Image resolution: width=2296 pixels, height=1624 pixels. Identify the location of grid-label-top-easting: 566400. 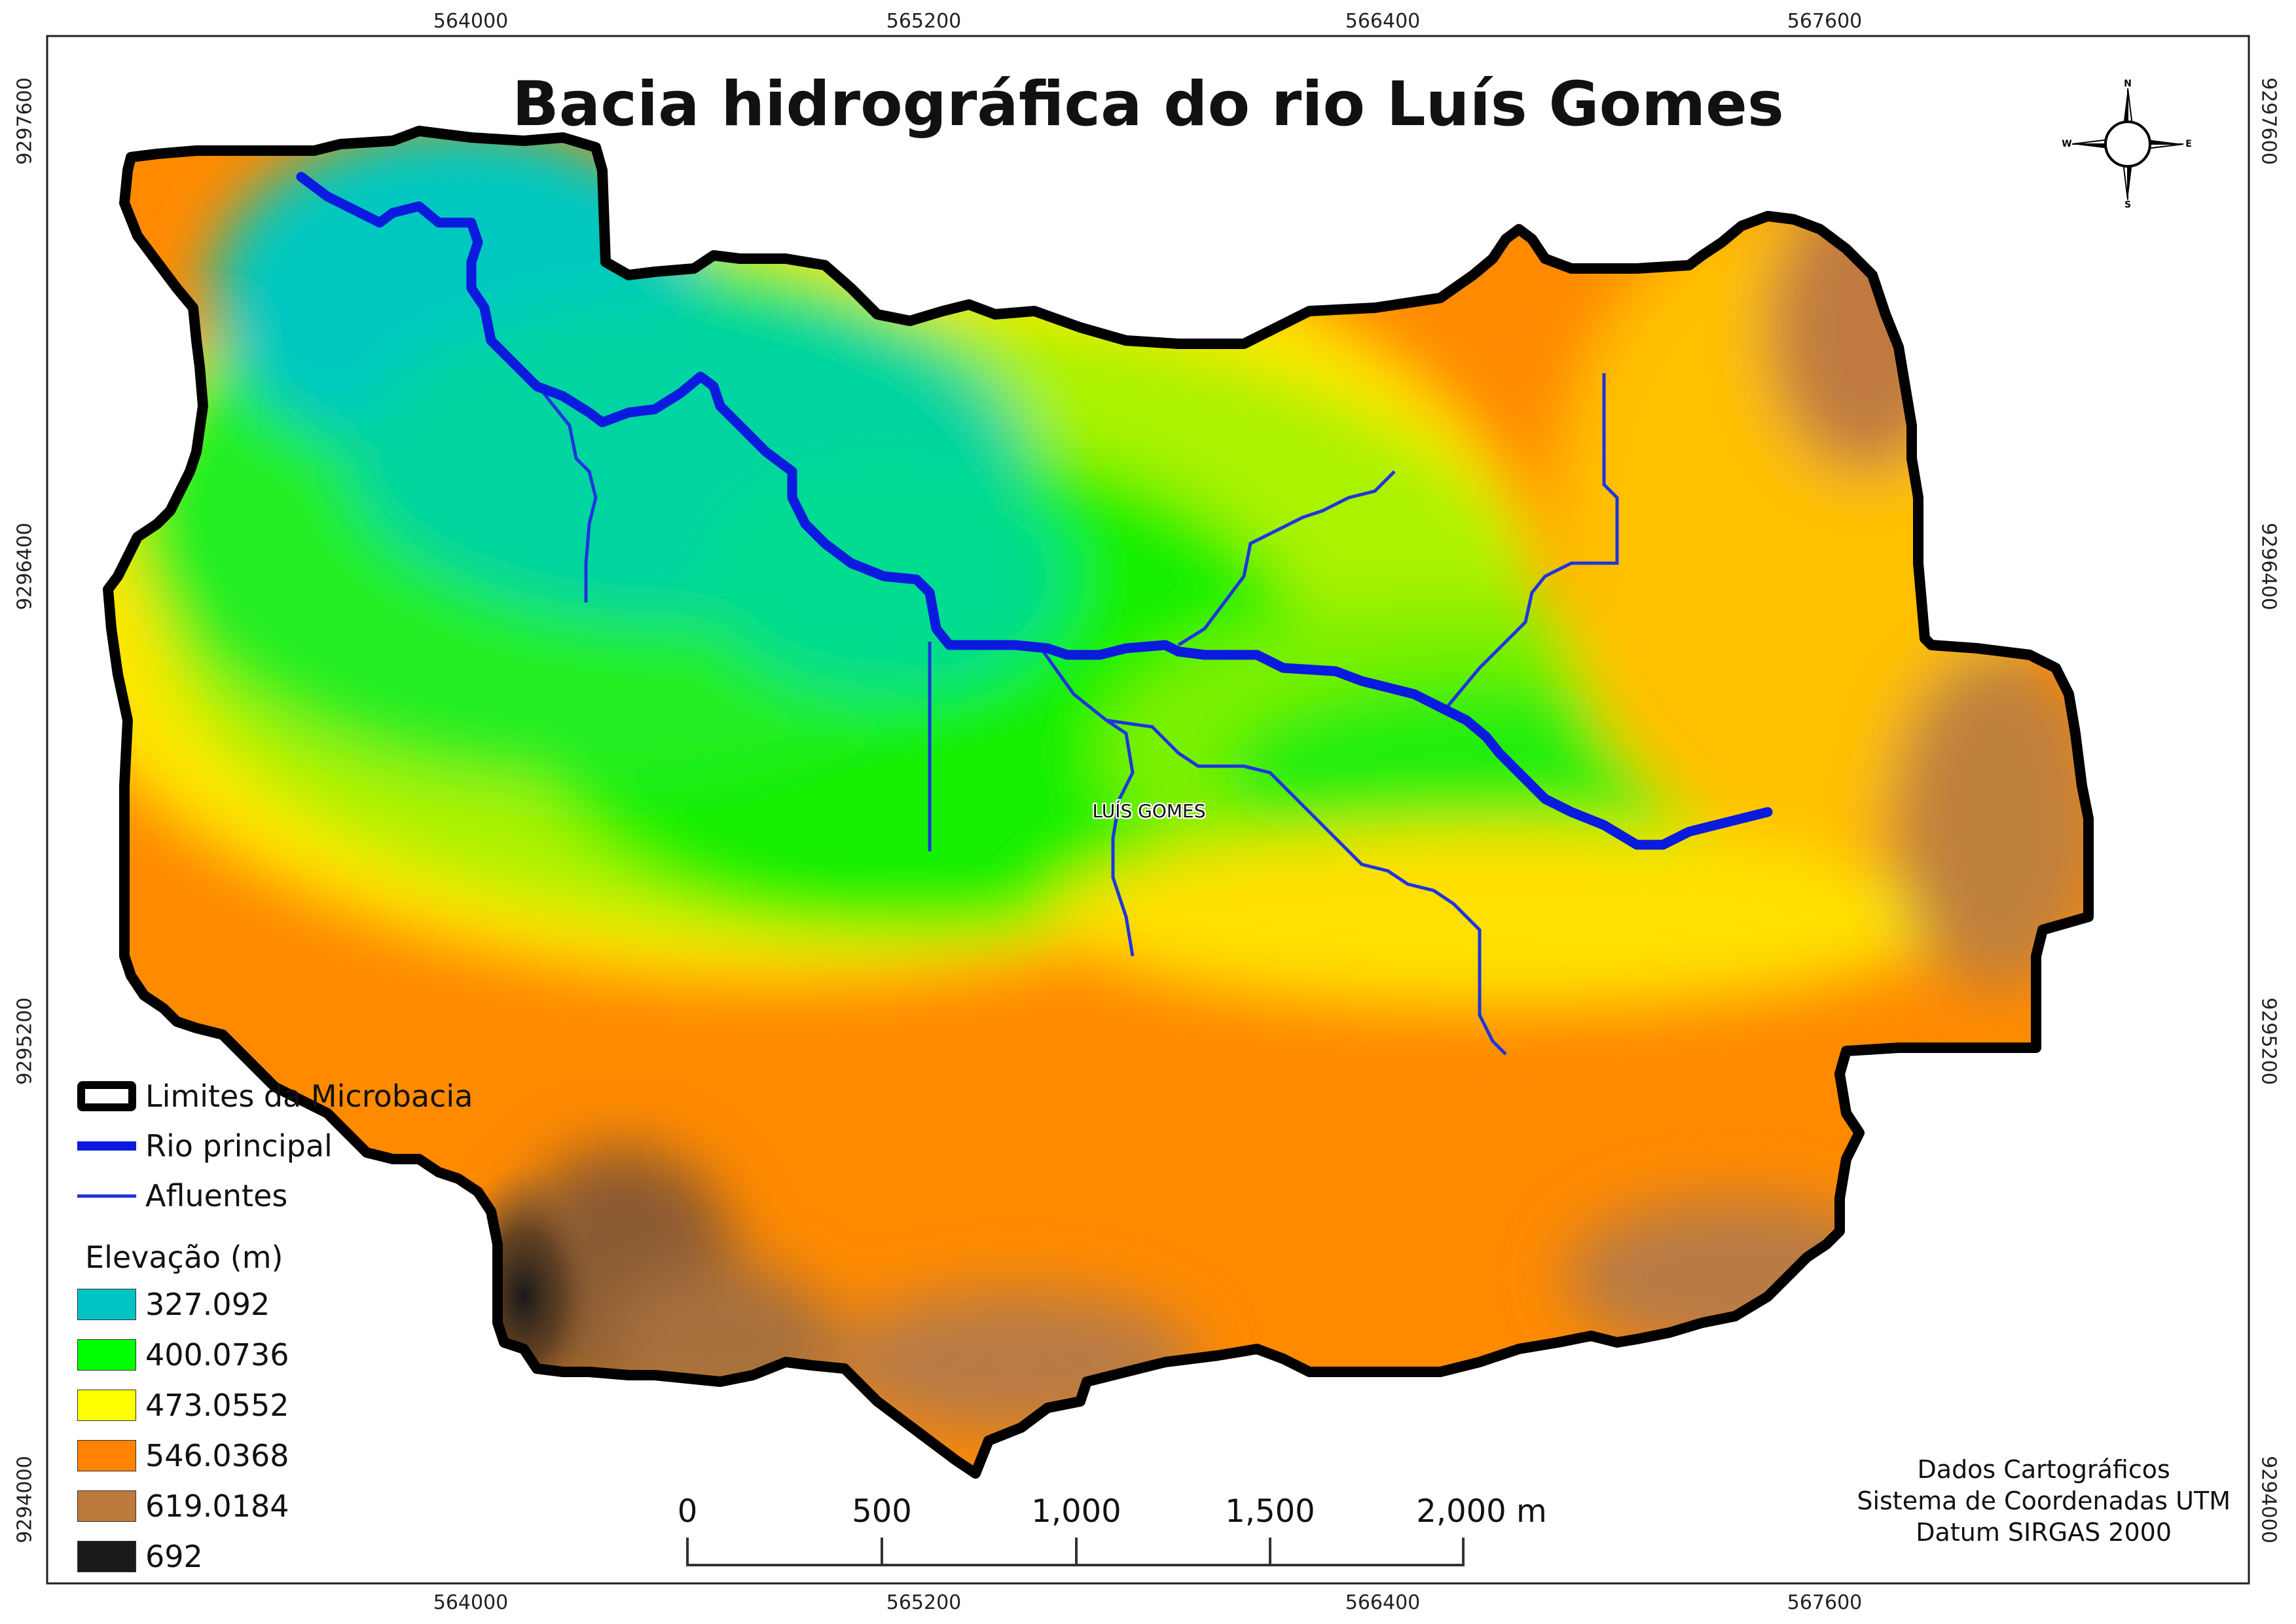
(1383, 21).